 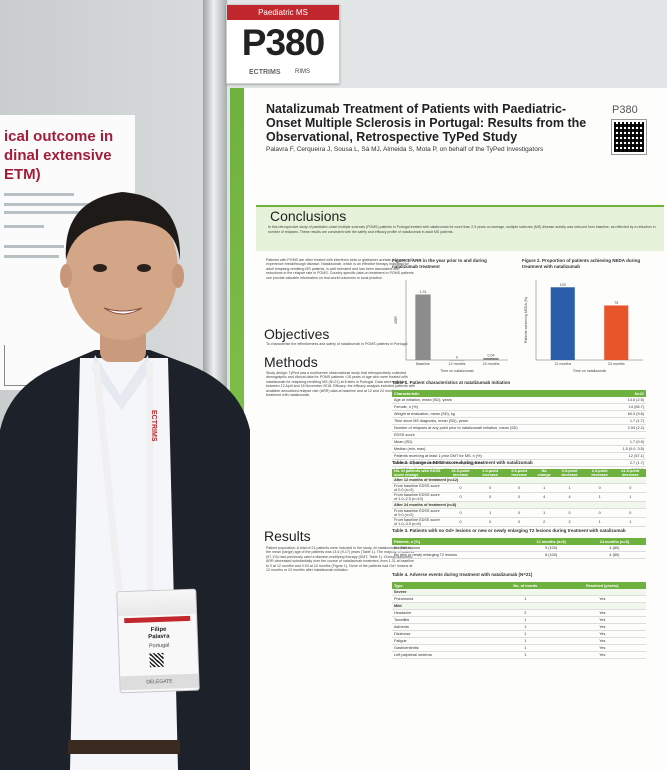 I want to click on table-row: EDSS score, so click(x=519, y=435).